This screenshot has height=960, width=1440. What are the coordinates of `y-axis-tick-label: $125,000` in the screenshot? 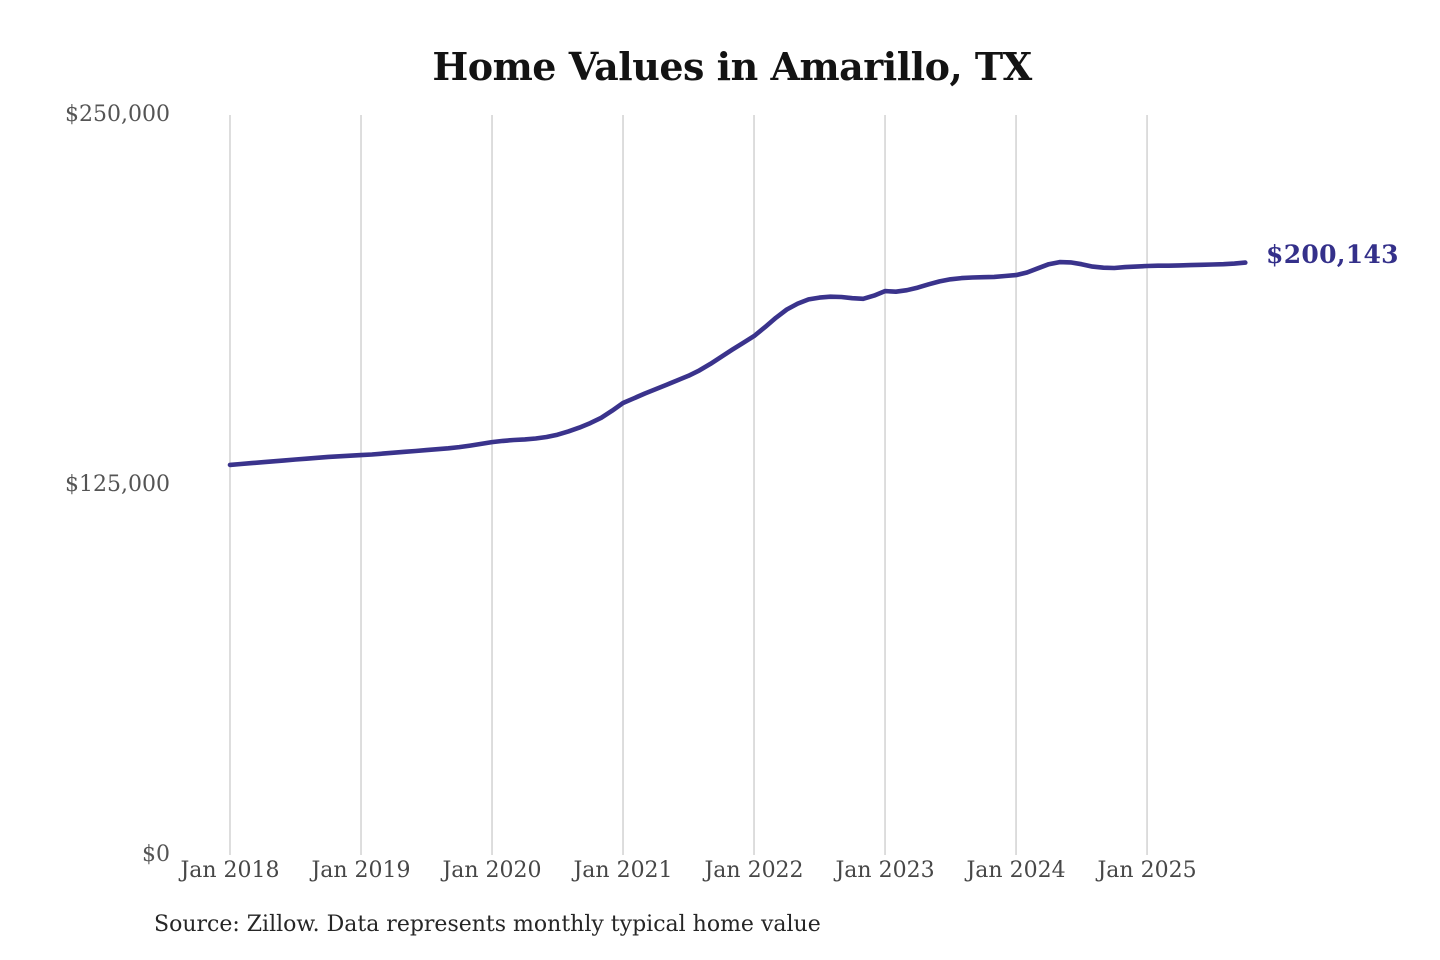 It's located at (117, 484).